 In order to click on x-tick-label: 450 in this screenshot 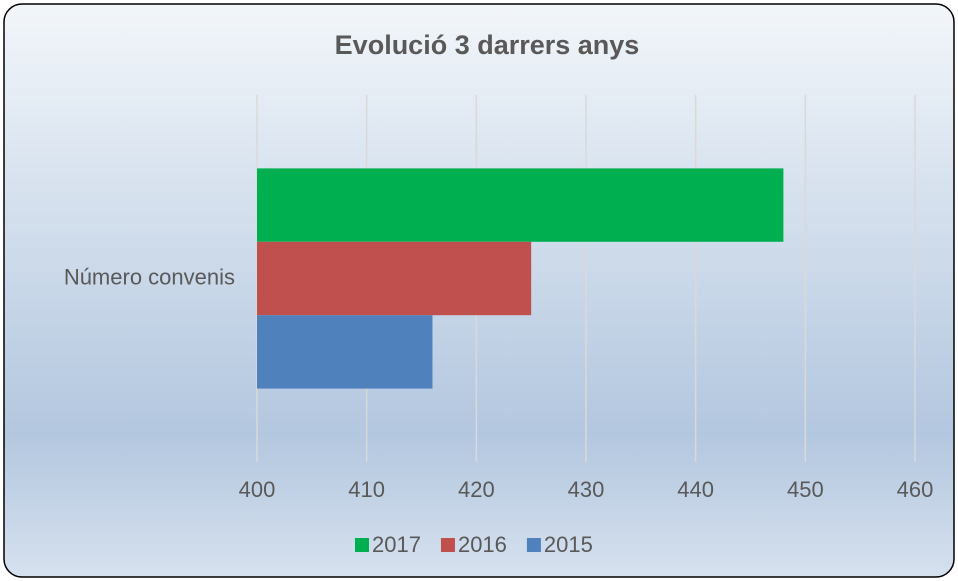, I will do `click(805, 489)`.